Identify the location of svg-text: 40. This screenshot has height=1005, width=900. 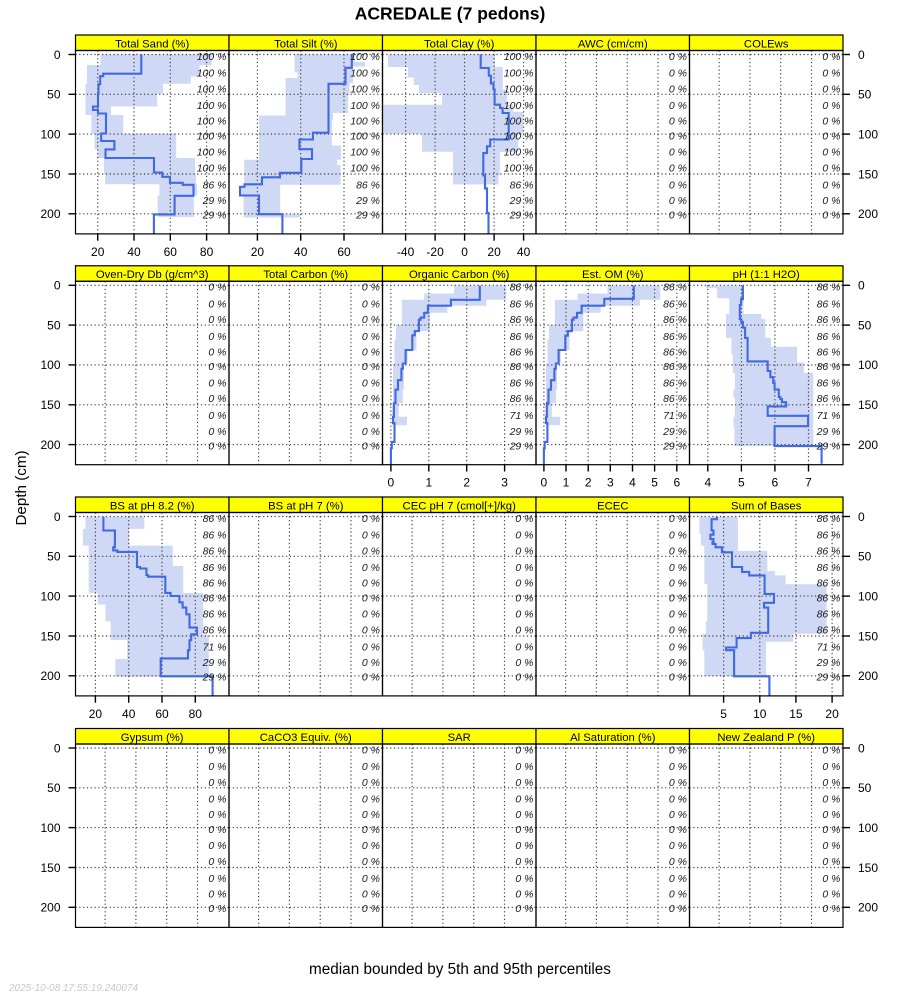
(301, 252).